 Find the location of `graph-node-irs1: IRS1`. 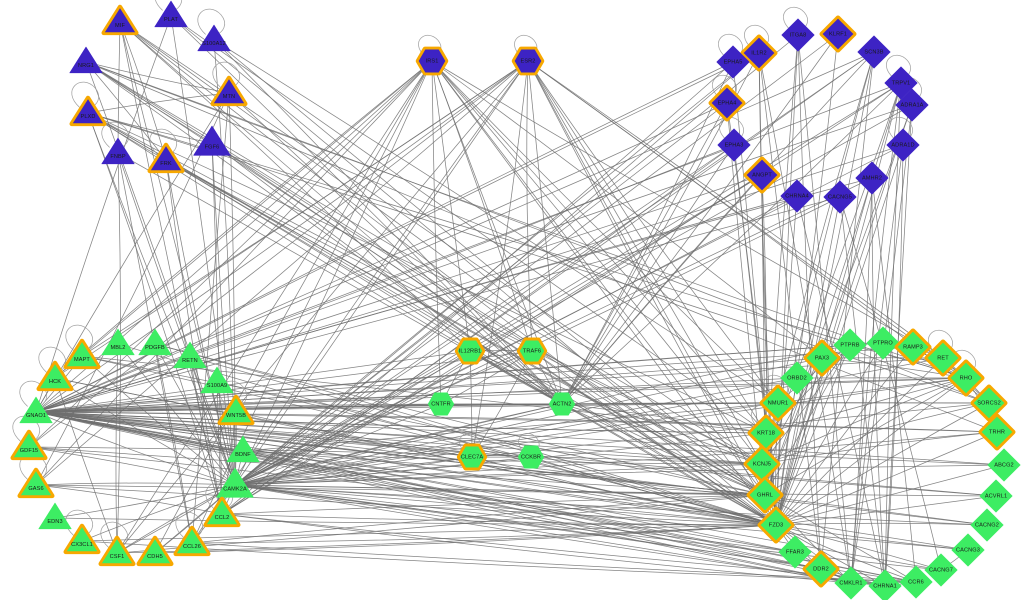

graph-node-irs1: IRS1 is located at coordinates (432, 61).